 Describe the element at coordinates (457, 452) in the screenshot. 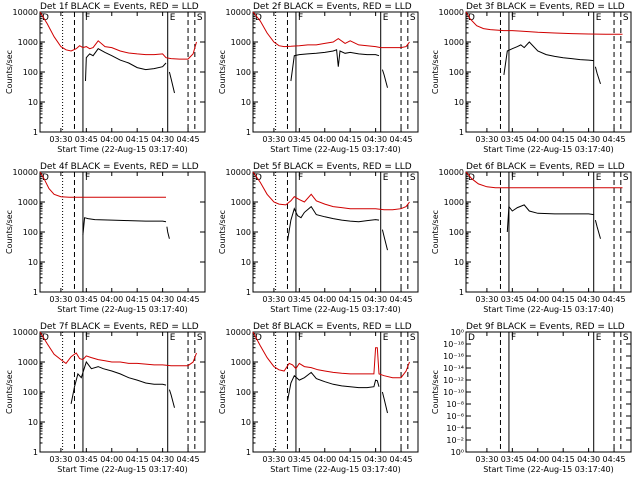

I see `y-tick-label: 10⁰` at that location.